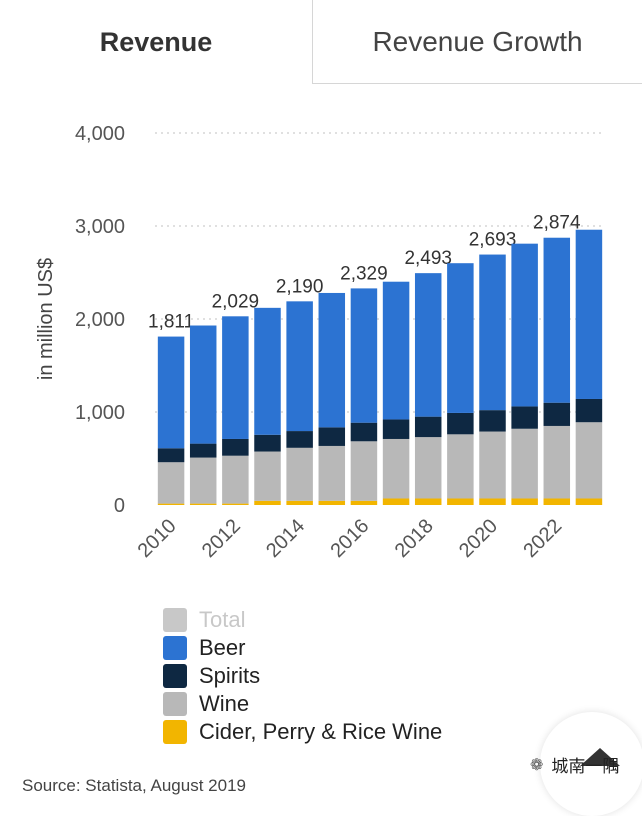  I want to click on watermark-text: 城南一隅, so click(585, 766).